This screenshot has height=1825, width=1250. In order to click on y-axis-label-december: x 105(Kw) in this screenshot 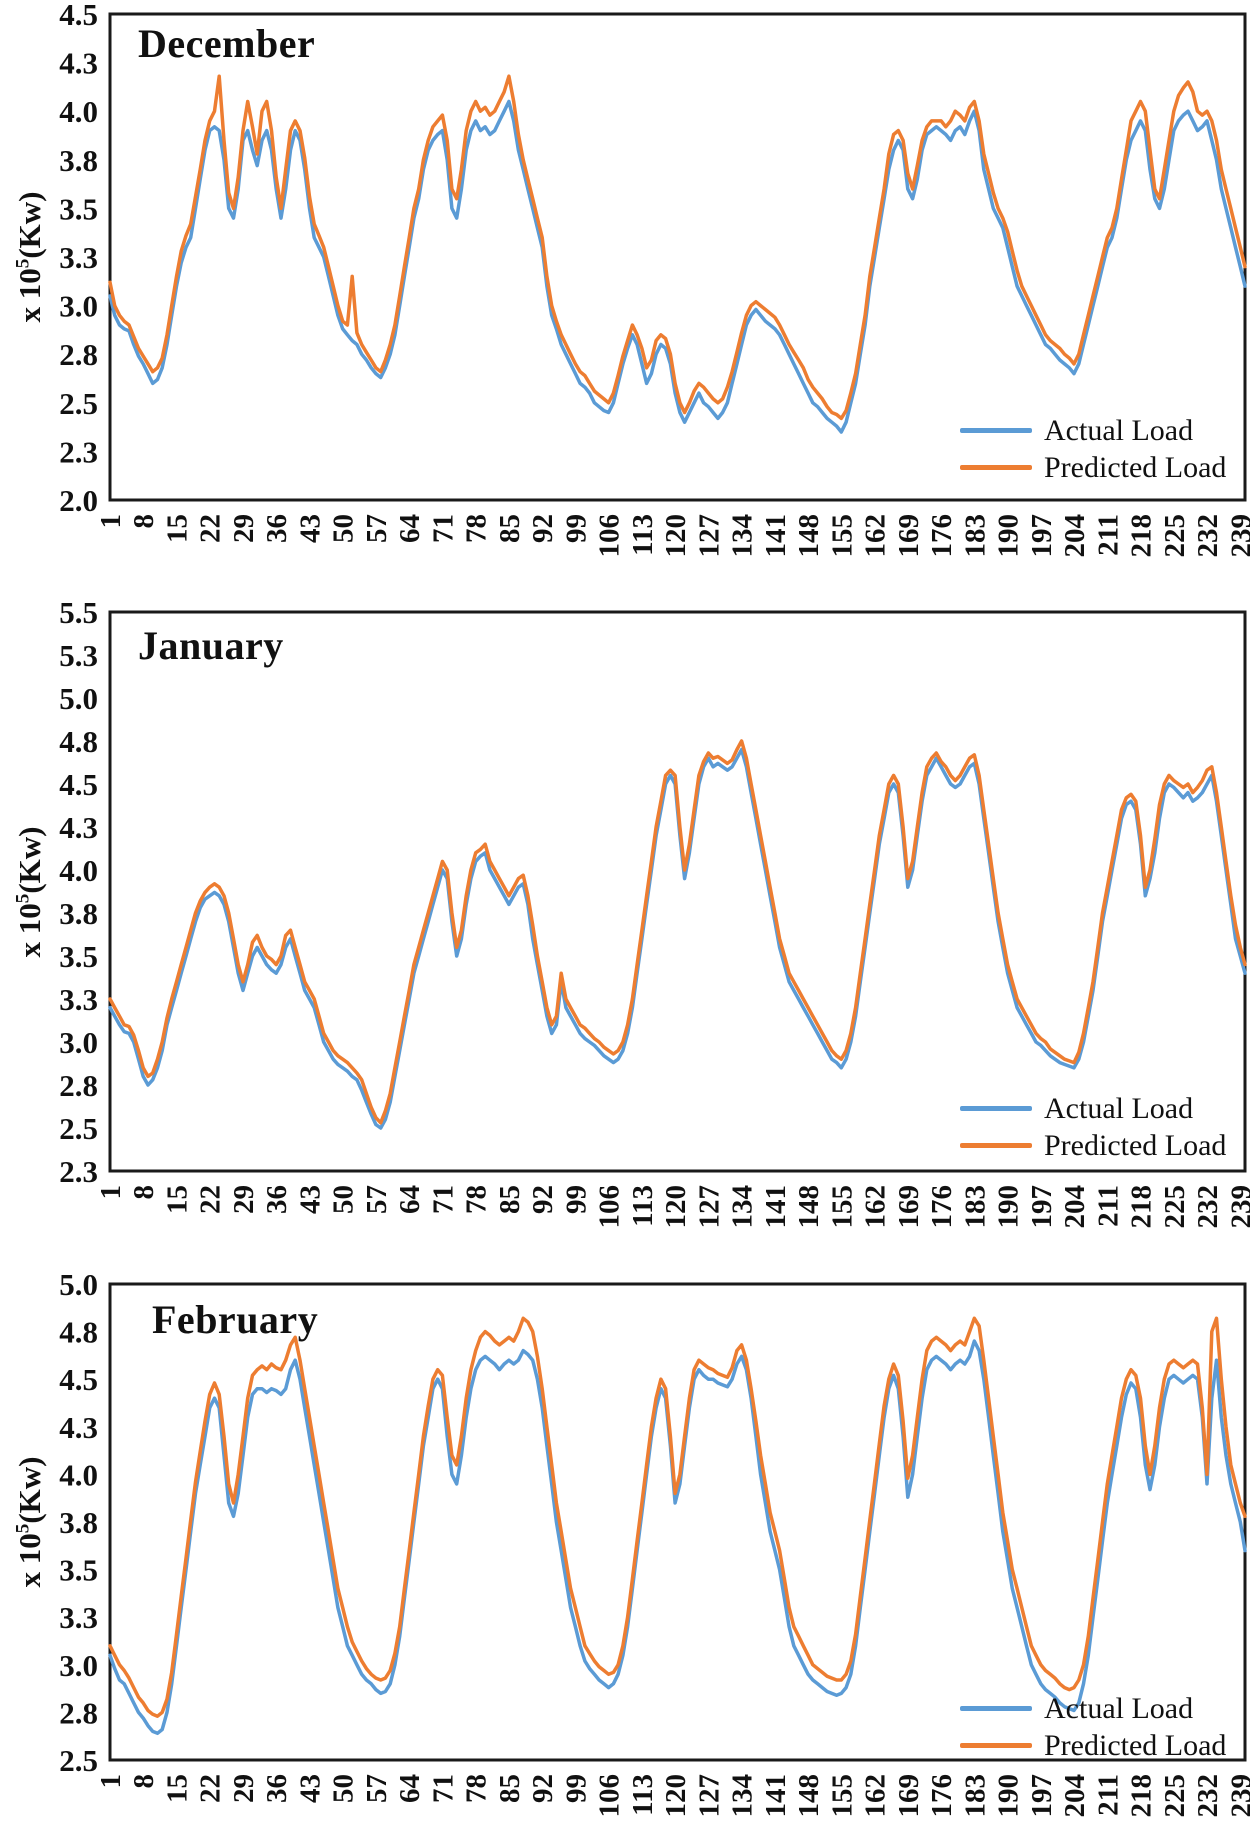, I will do `click(30, 256)`.